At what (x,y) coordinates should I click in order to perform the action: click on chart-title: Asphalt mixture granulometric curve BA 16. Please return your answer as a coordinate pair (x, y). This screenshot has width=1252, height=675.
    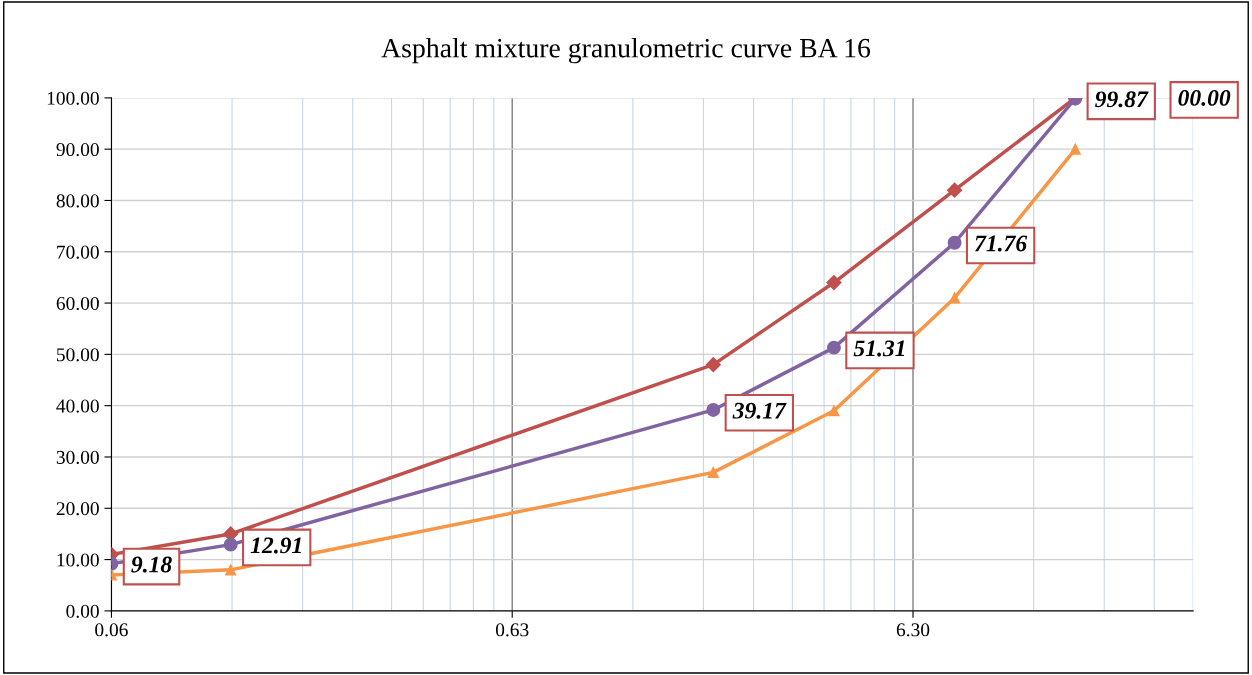
    Looking at the image, I should click on (626, 50).